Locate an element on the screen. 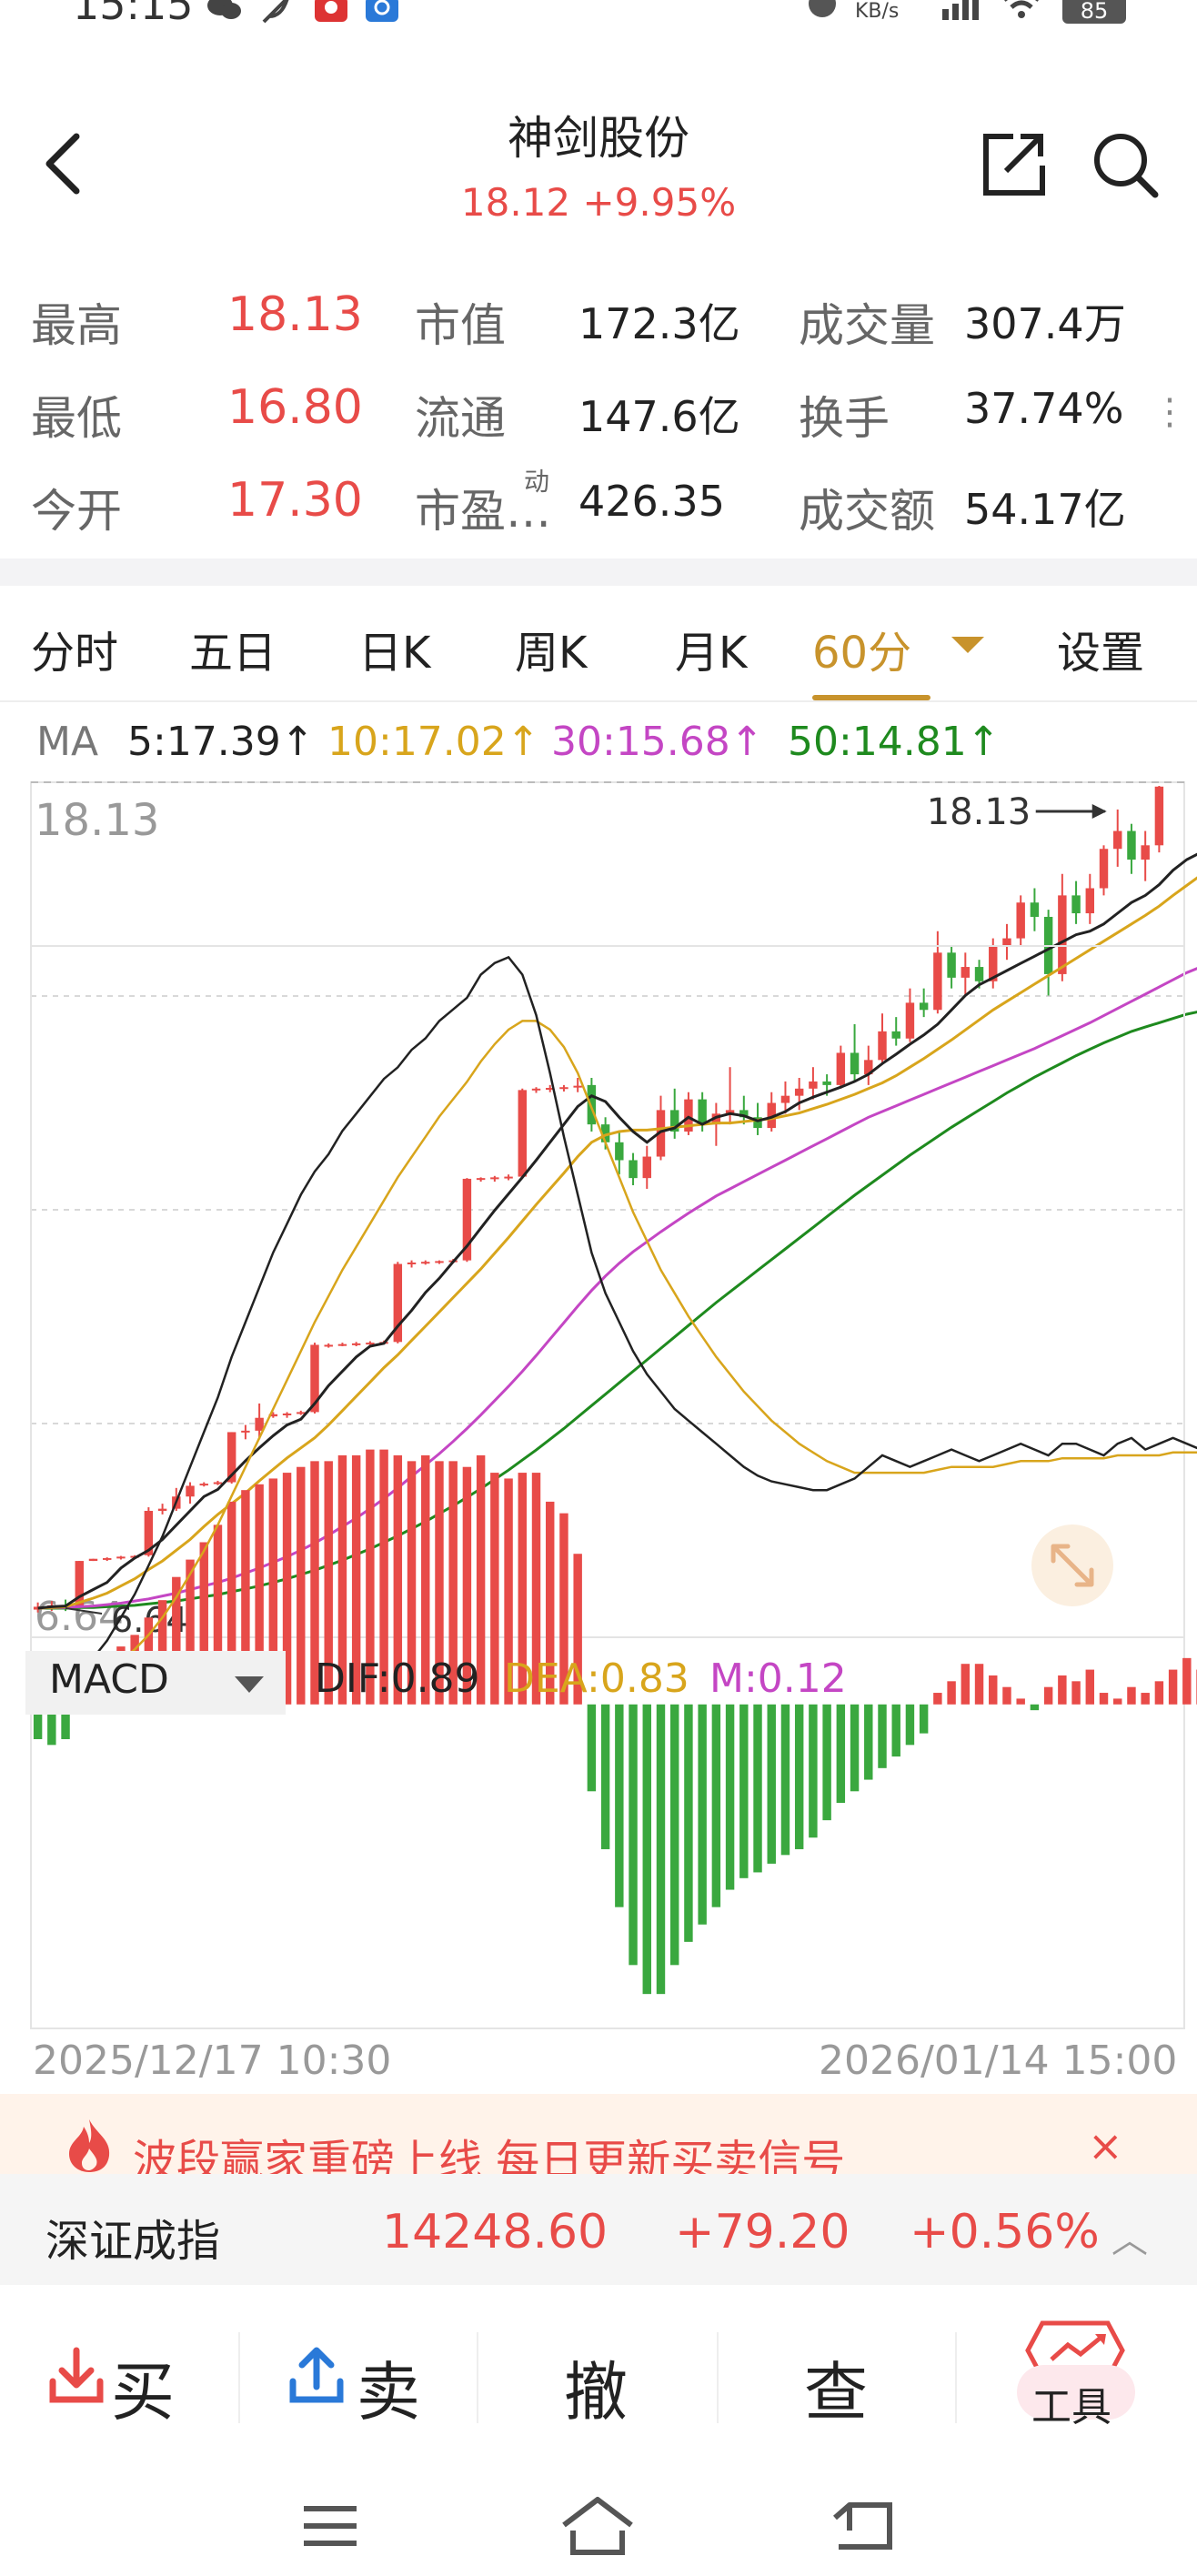  tab-3: 周K is located at coordinates (551, 653).